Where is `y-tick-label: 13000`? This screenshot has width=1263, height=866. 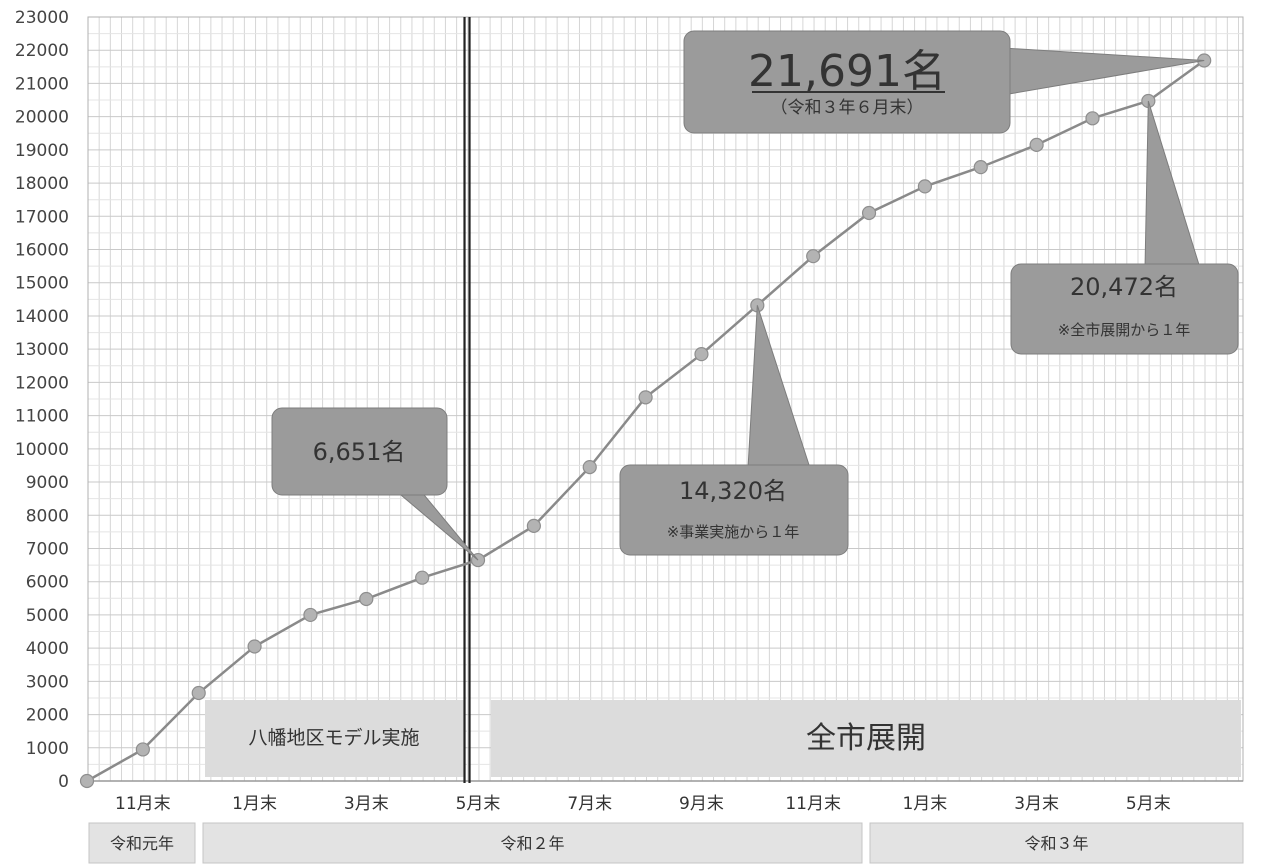
y-tick-label: 13000 is located at coordinates (42, 350).